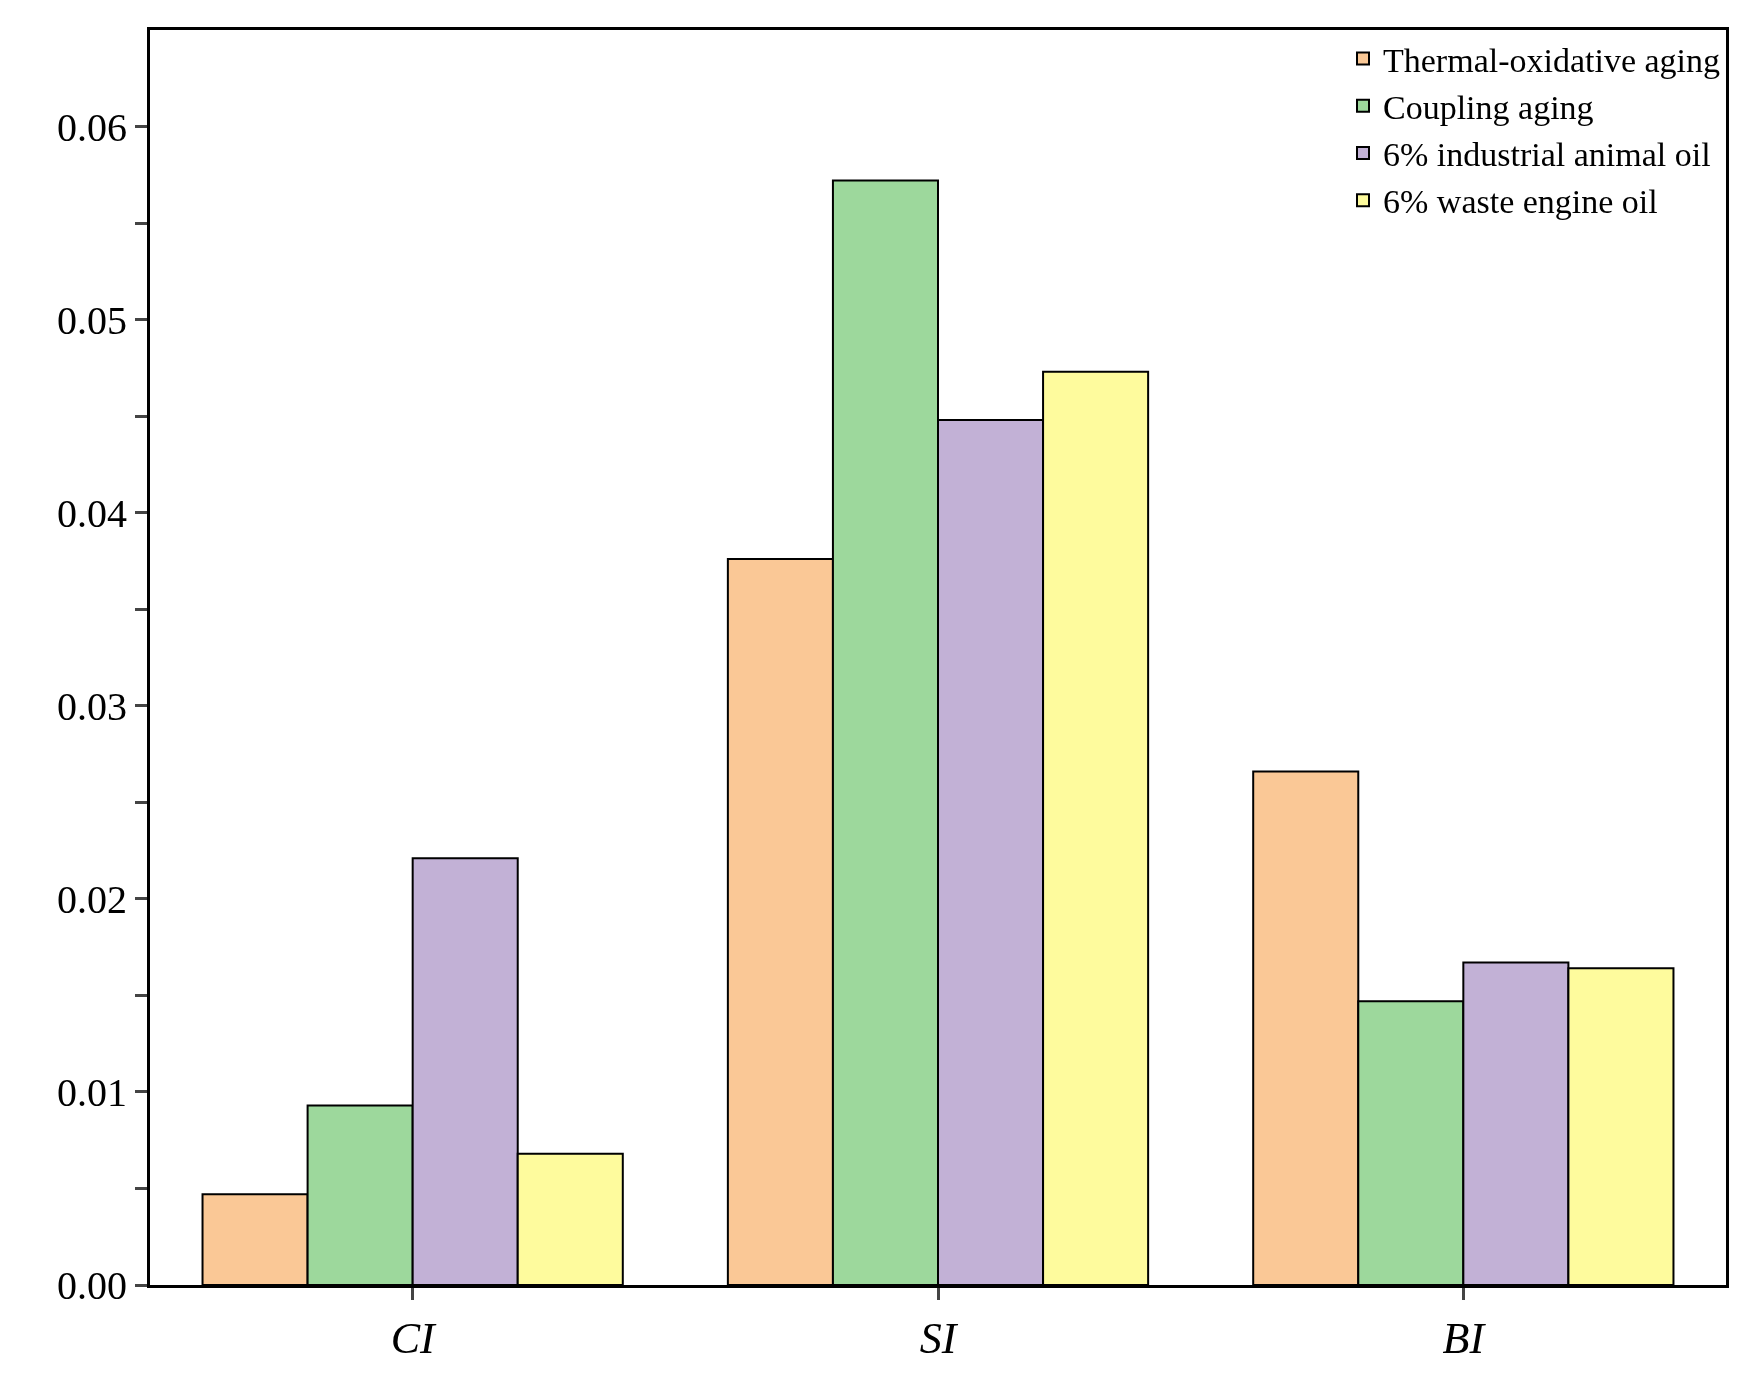 The height and width of the screenshot is (1395, 1741). Describe the element at coordinates (1547, 155) in the screenshot. I see `legend-label: 6% industrial animal oil` at that location.